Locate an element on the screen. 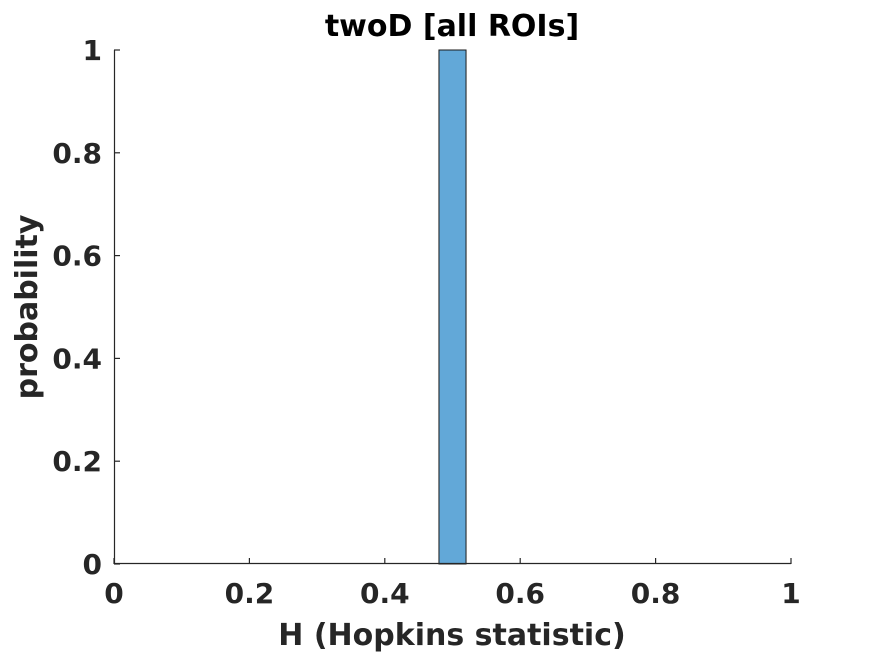 This screenshot has height=656, width=875. x-axis-label: H (Hopkins statistic) is located at coordinates (451, 635).